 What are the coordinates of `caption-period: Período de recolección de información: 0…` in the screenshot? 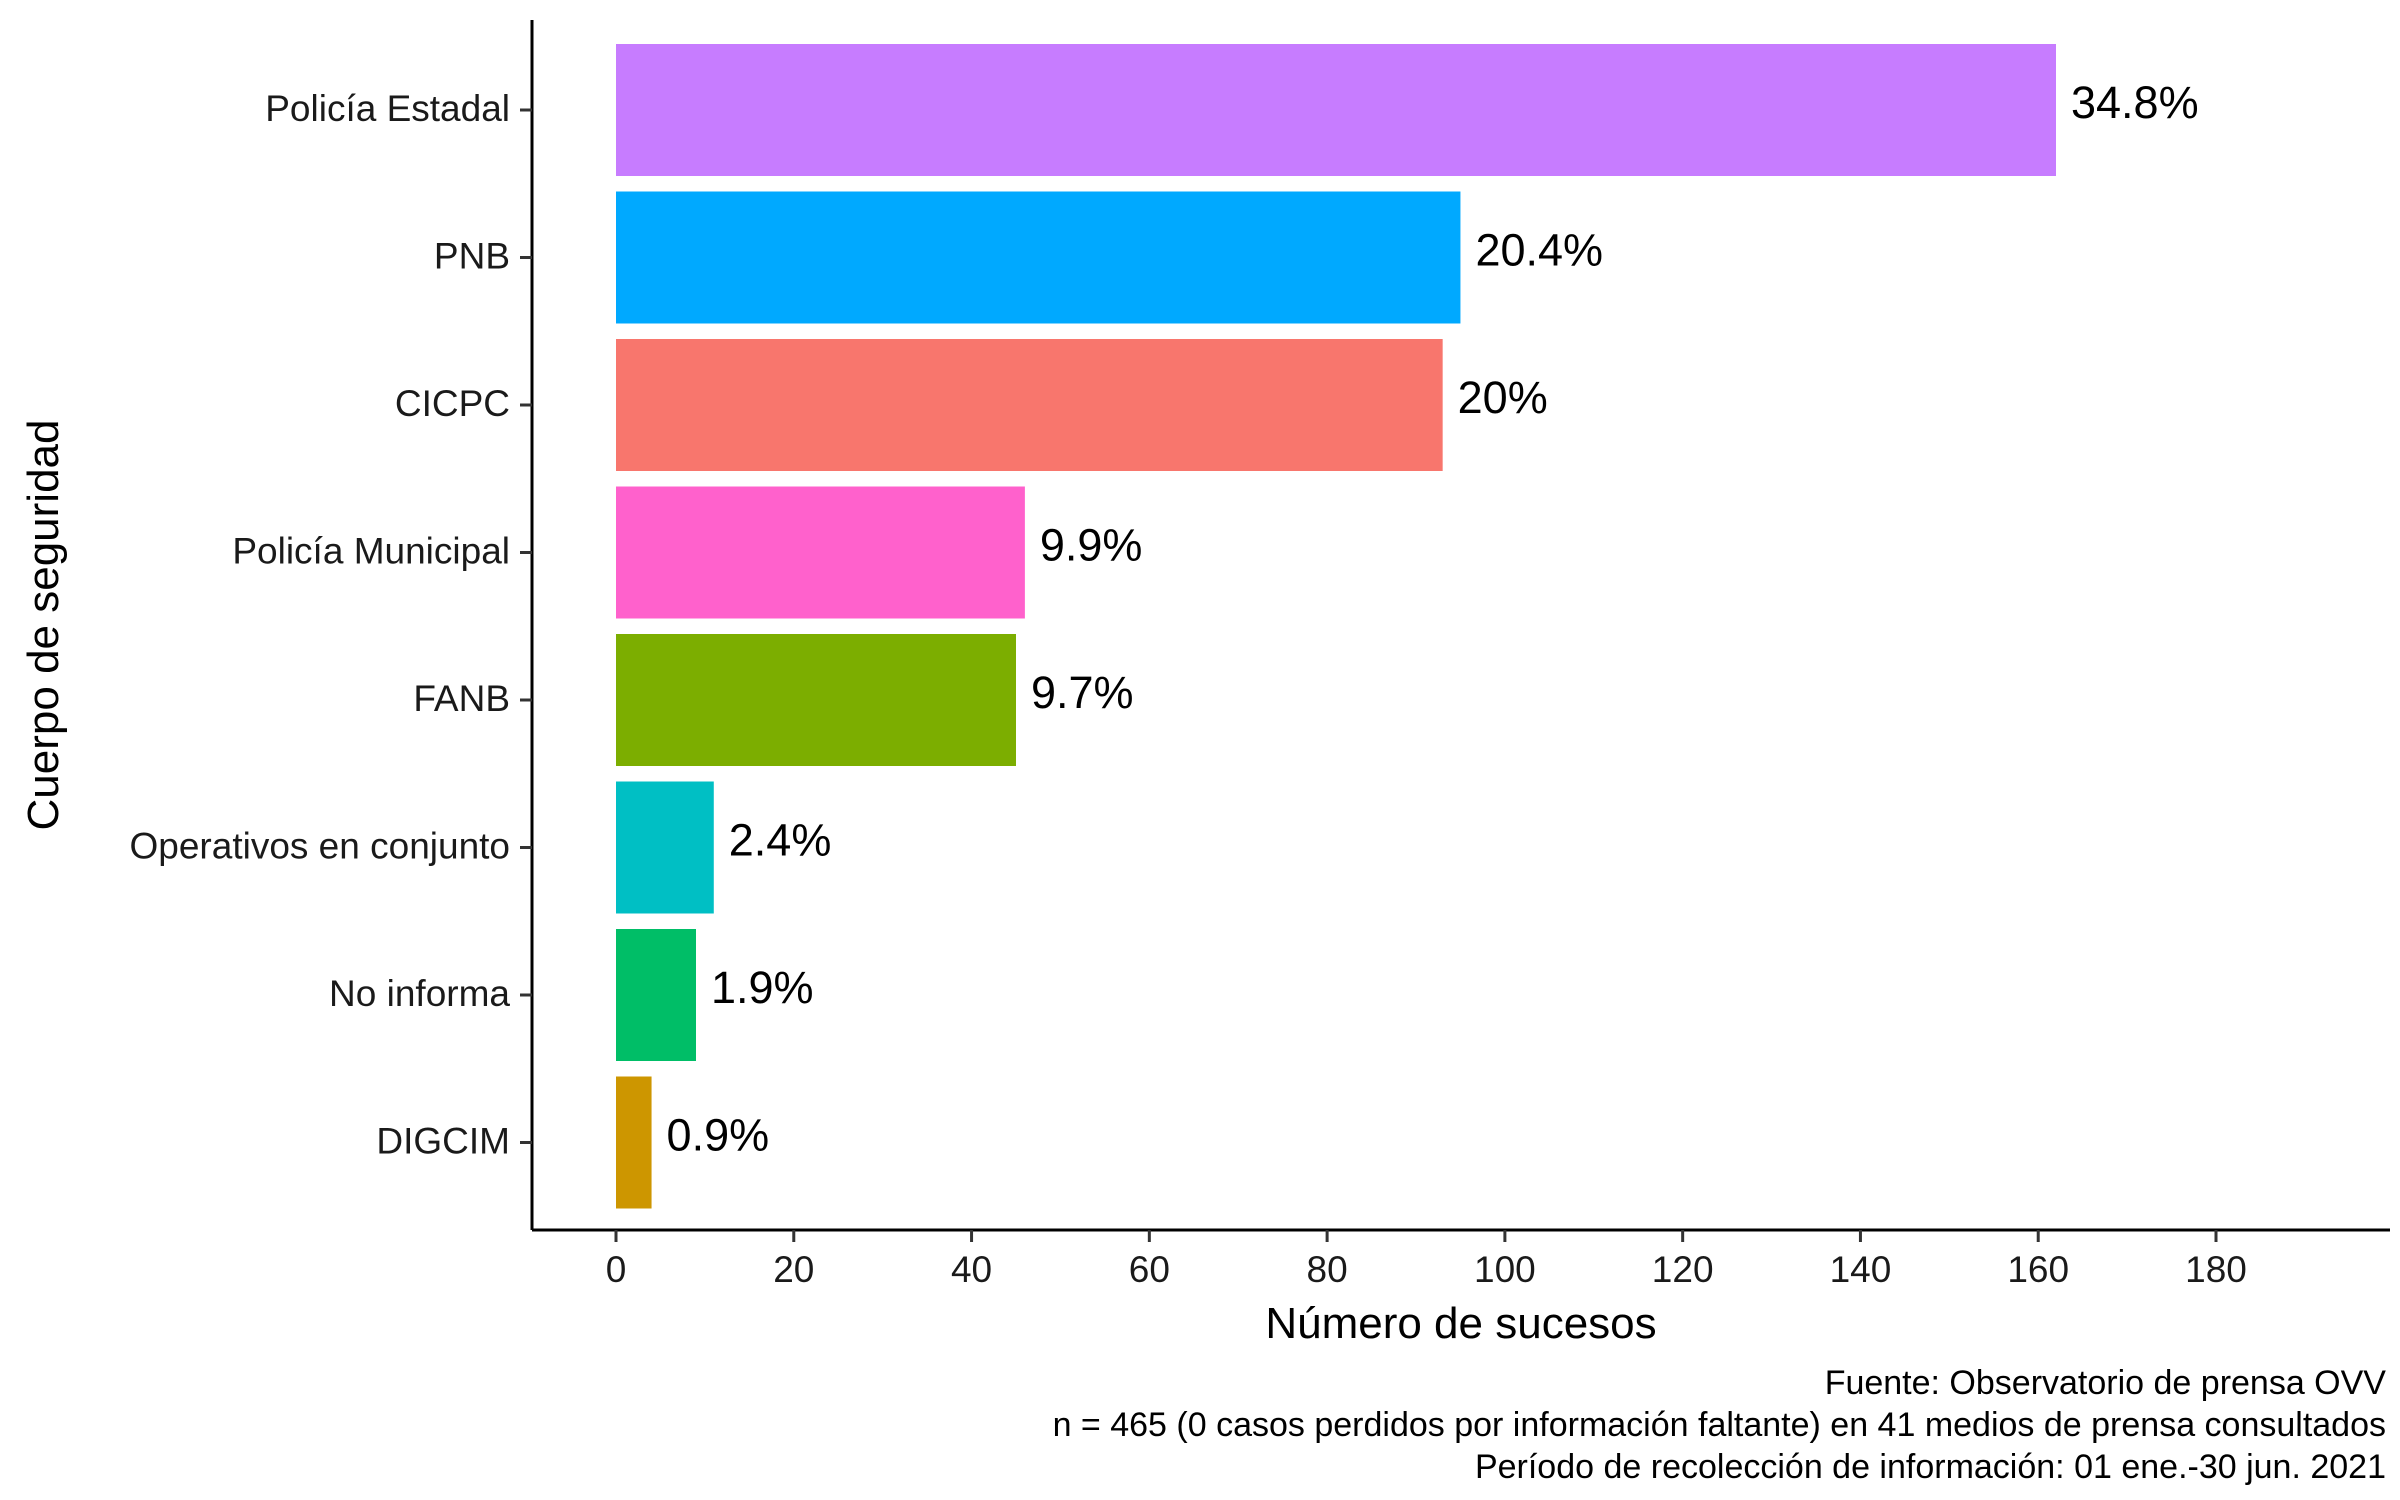 It's located at (1930, 1467).